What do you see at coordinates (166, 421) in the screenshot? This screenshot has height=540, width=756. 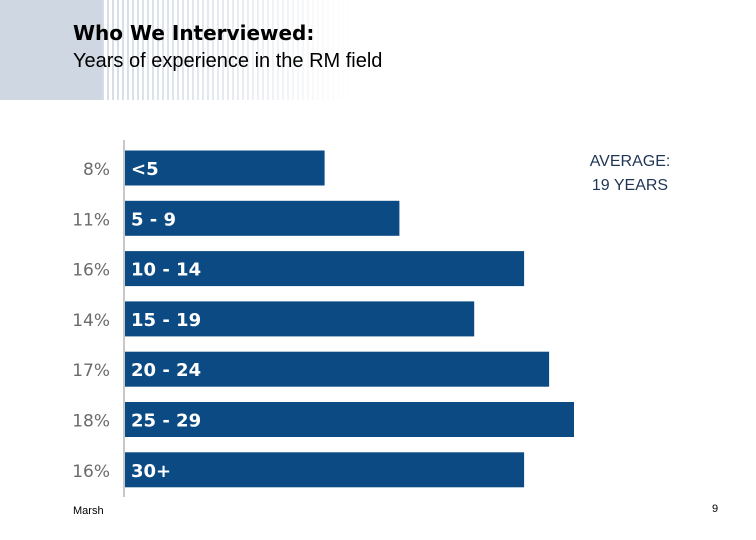 I see `bar-category-label: 25 - 29` at bounding box center [166, 421].